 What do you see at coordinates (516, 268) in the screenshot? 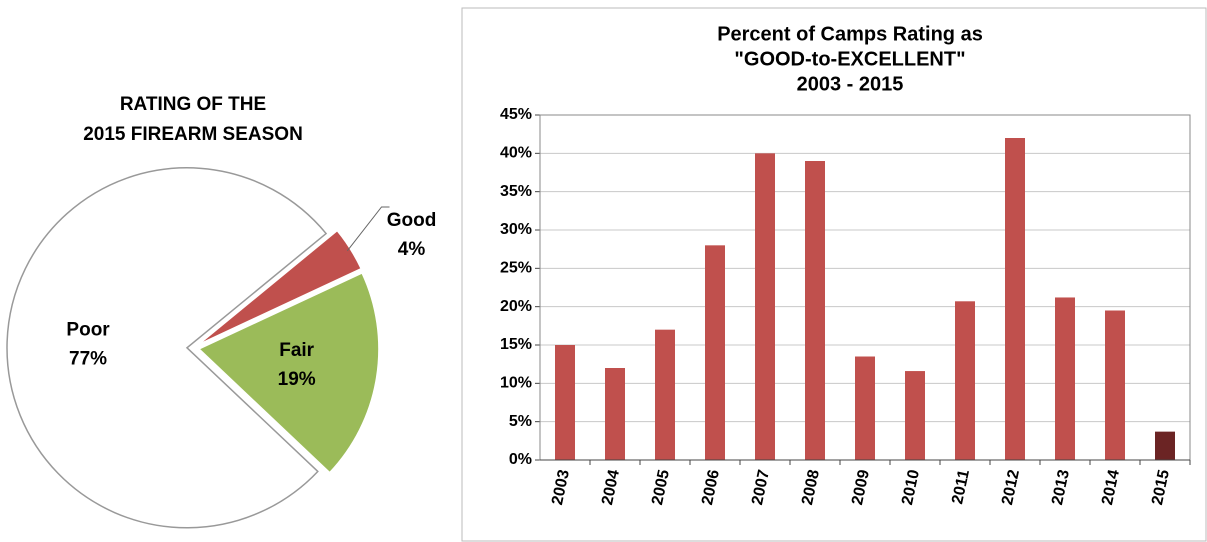
I see `y-tick-label: 25%` at bounding box center [516, 268].